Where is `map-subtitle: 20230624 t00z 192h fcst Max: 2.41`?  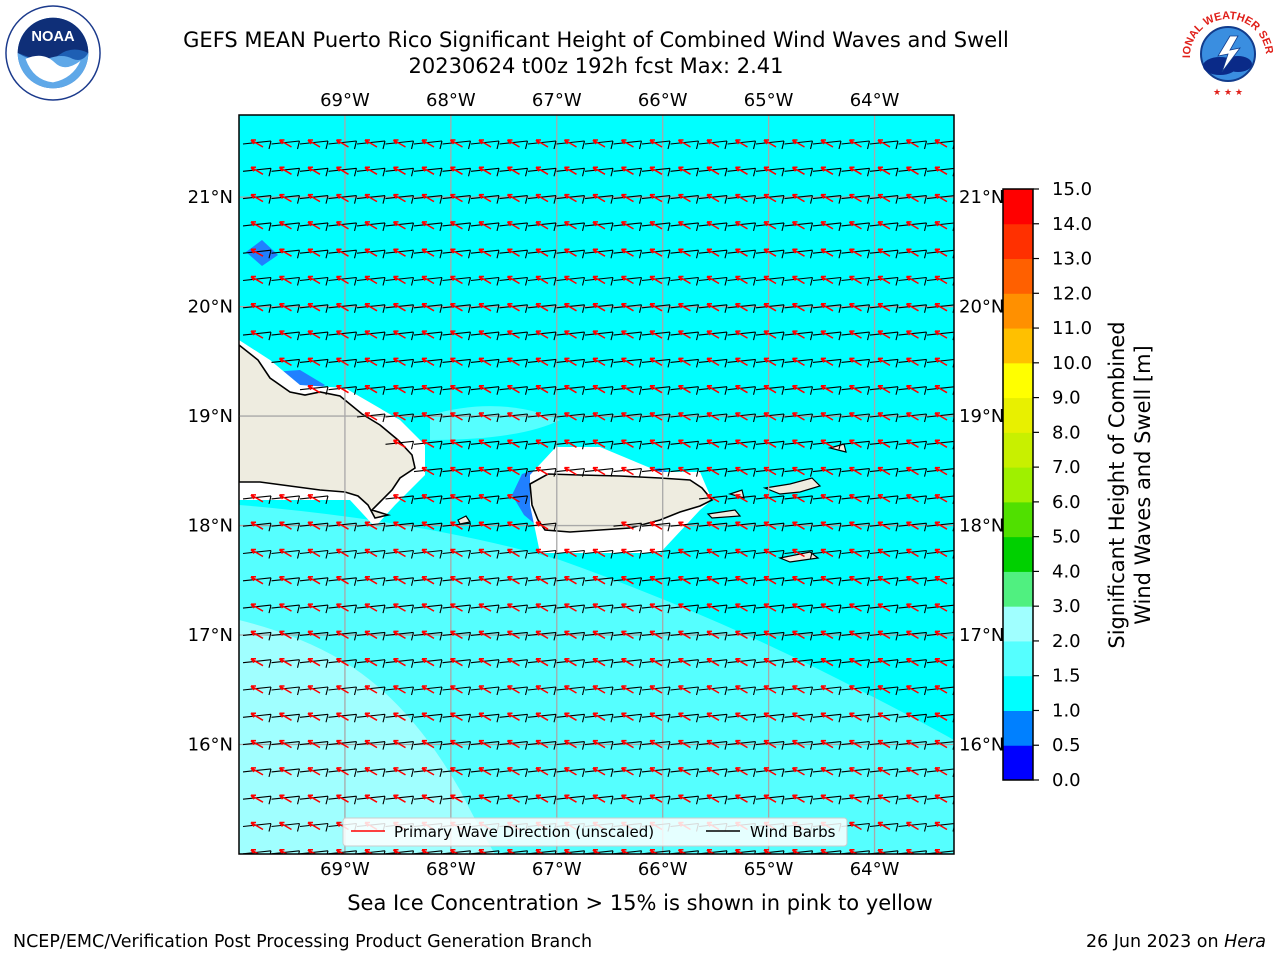 map-subtitle: 20230624 t00z 192h fcst Max: 2.41 is located at coordinates (596, 66).